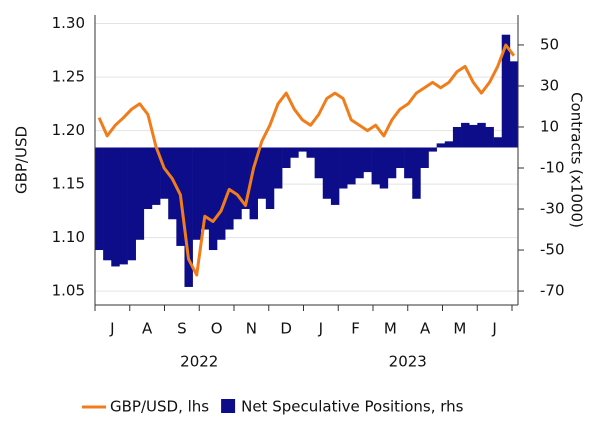 This screenshot has width=599, height=428. Describe the element at coordinates (286, 329) in the screenshot. I see `x-tick-label: D` at that location.